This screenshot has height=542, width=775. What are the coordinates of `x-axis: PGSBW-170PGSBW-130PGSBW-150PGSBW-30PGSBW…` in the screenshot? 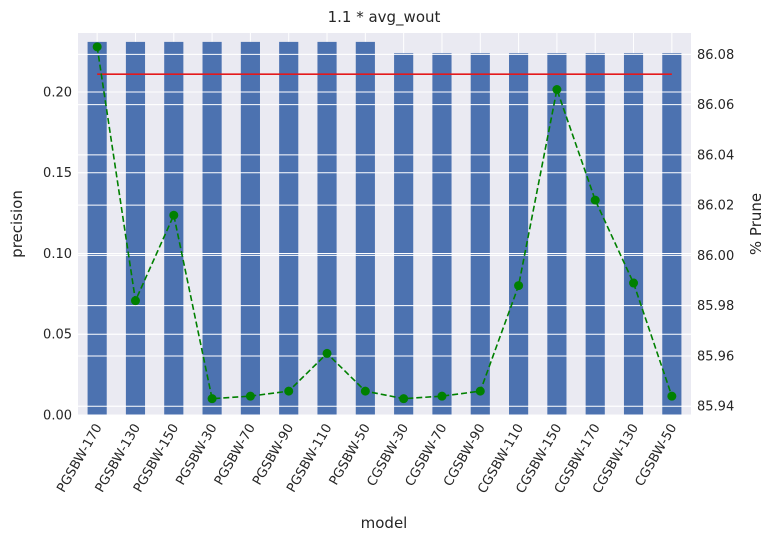 It's located at (367, 459).